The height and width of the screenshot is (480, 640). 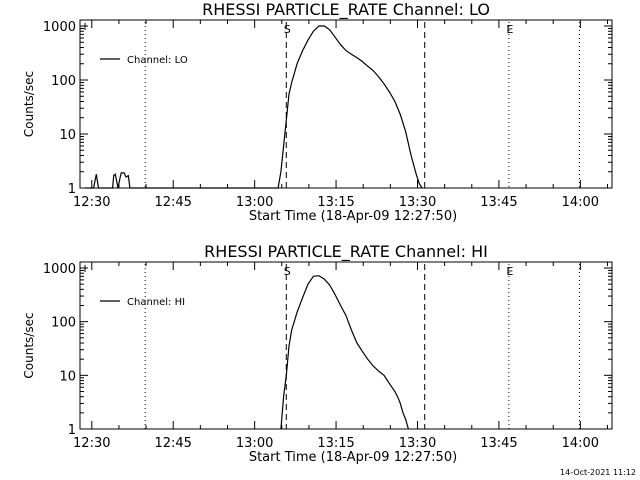 I want to click on x-tick-label-lo: 13:00, so click(x=254, y=202).